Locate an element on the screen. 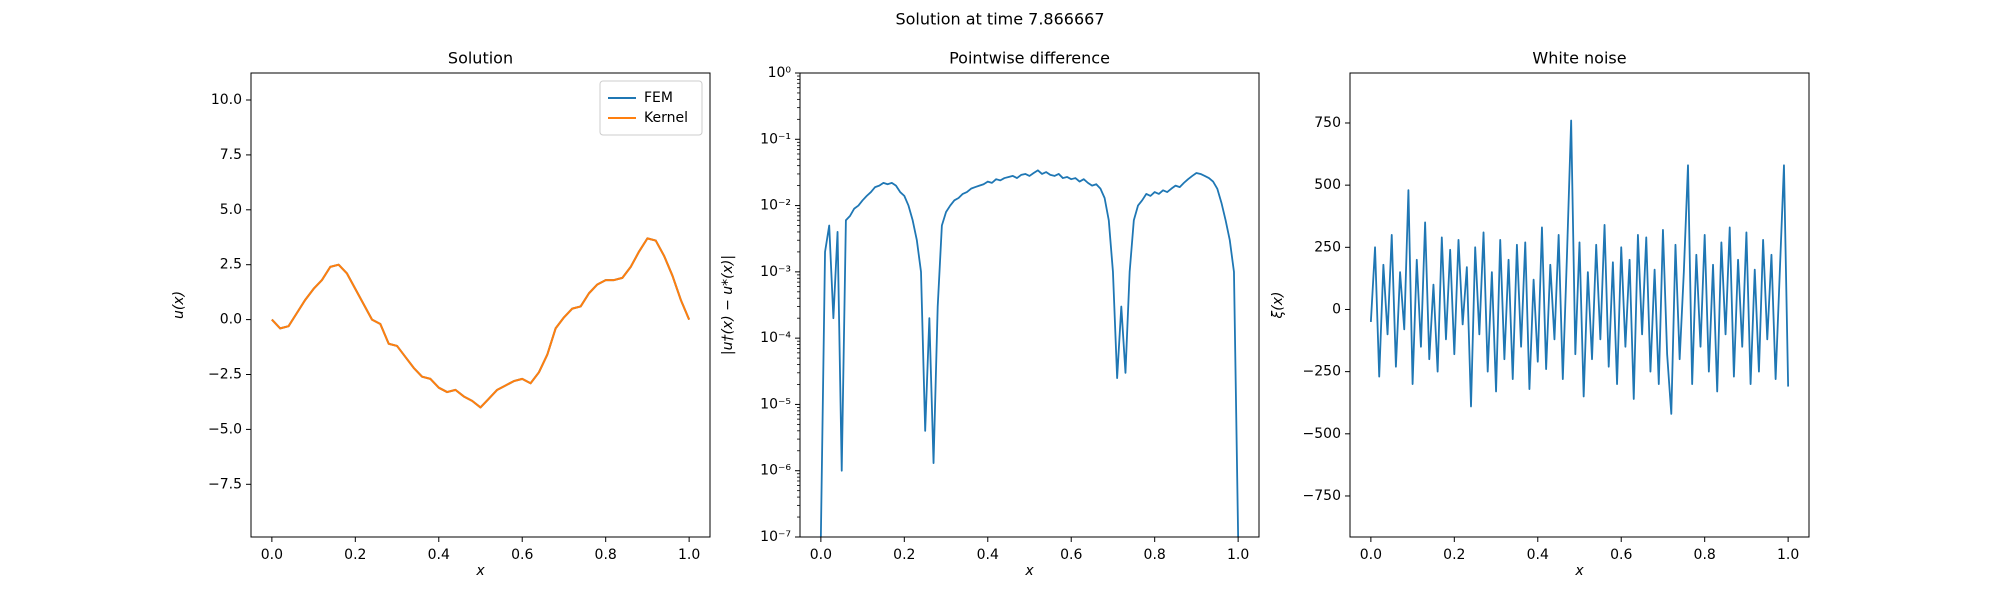 The height and width of the screenshot is (600, 2000). series-line is located at coordinates (481, 323).